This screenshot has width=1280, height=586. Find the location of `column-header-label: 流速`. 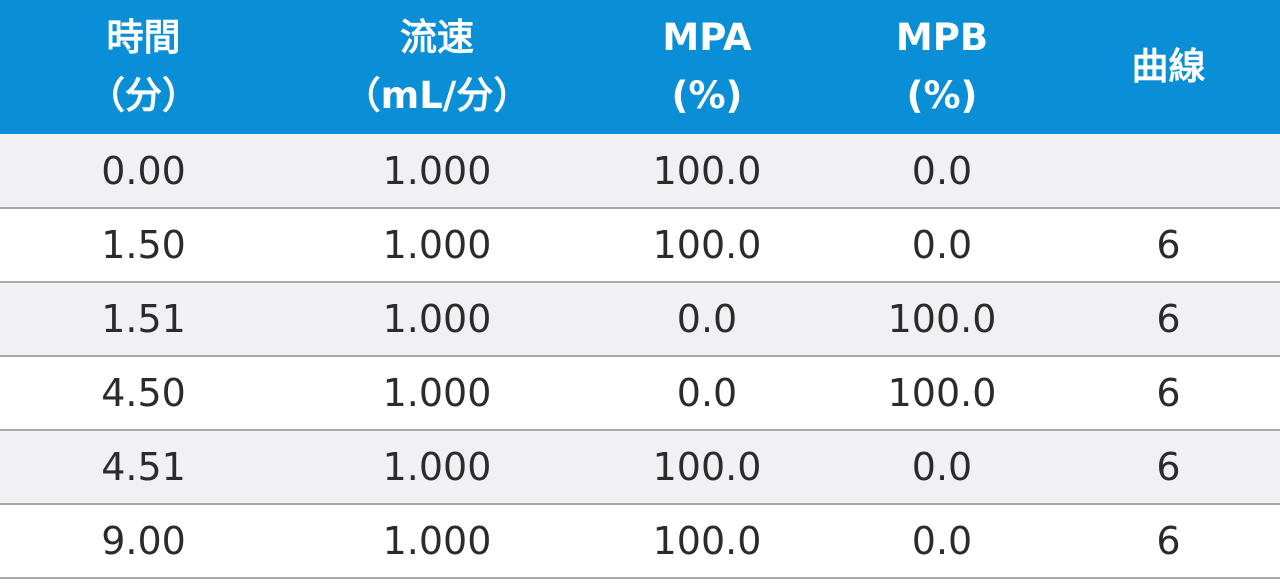

column-header-label: 流速 is located at coordinates (437, 37).